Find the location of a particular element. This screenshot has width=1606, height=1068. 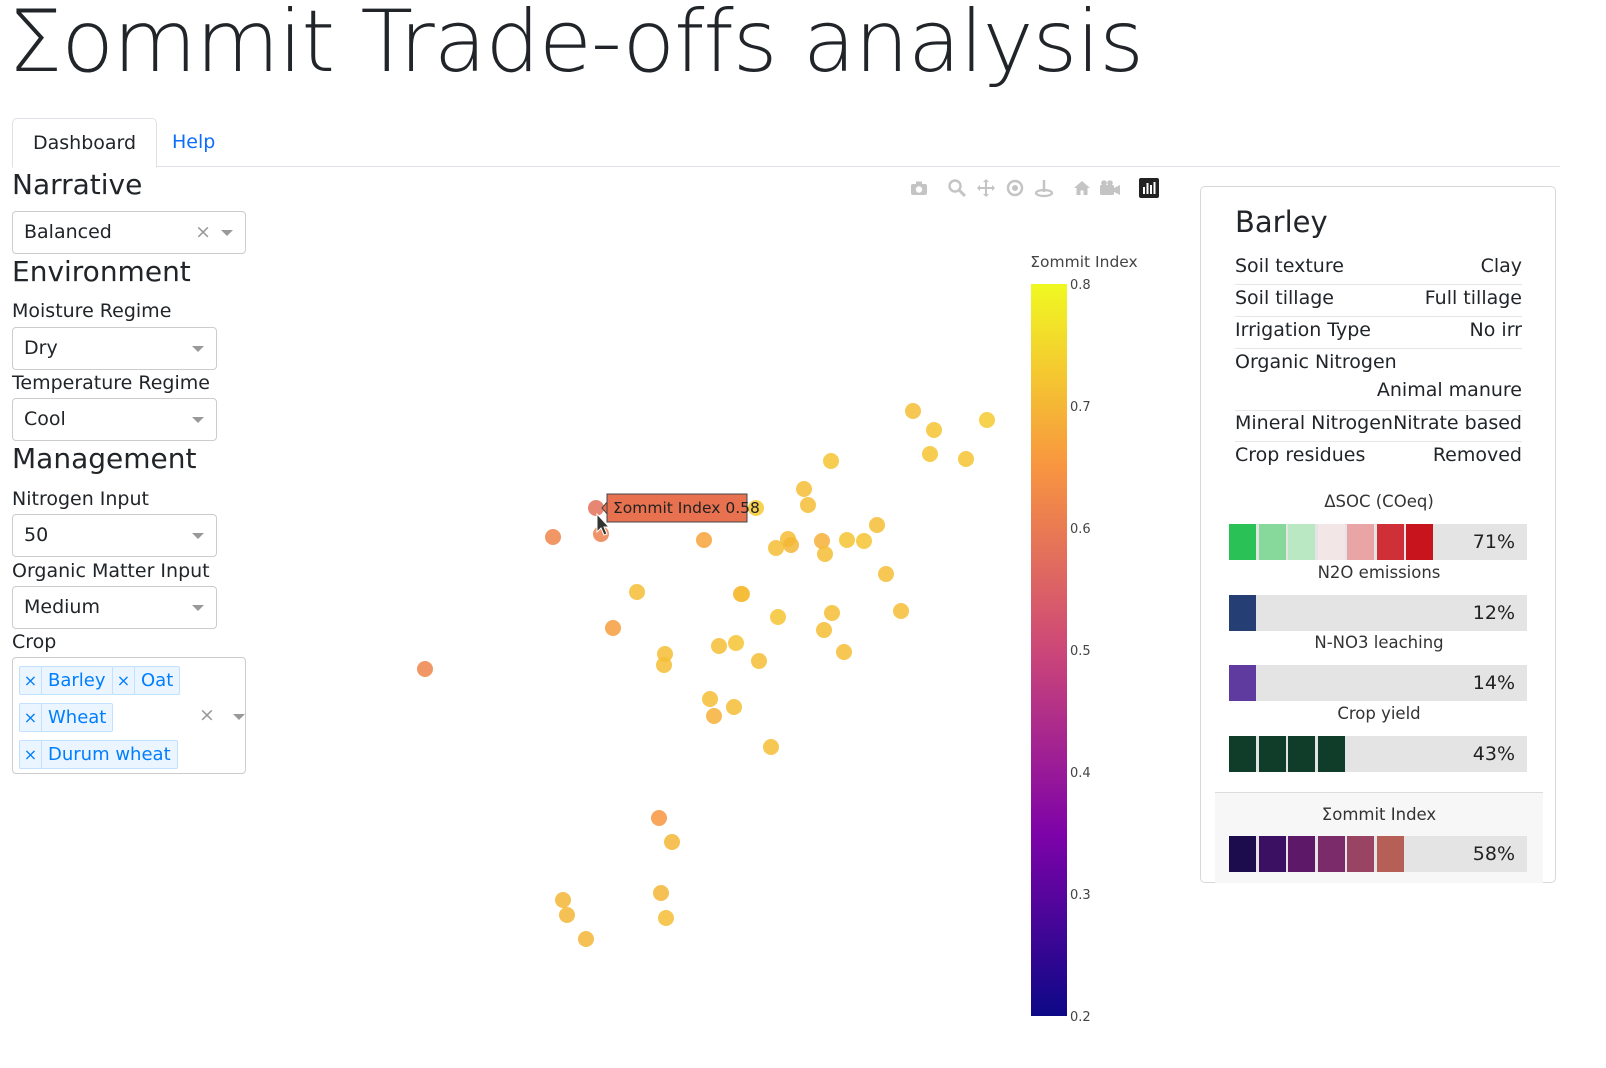

index-footer: Σommit Index 58% is located at coordinates (1379, 838).